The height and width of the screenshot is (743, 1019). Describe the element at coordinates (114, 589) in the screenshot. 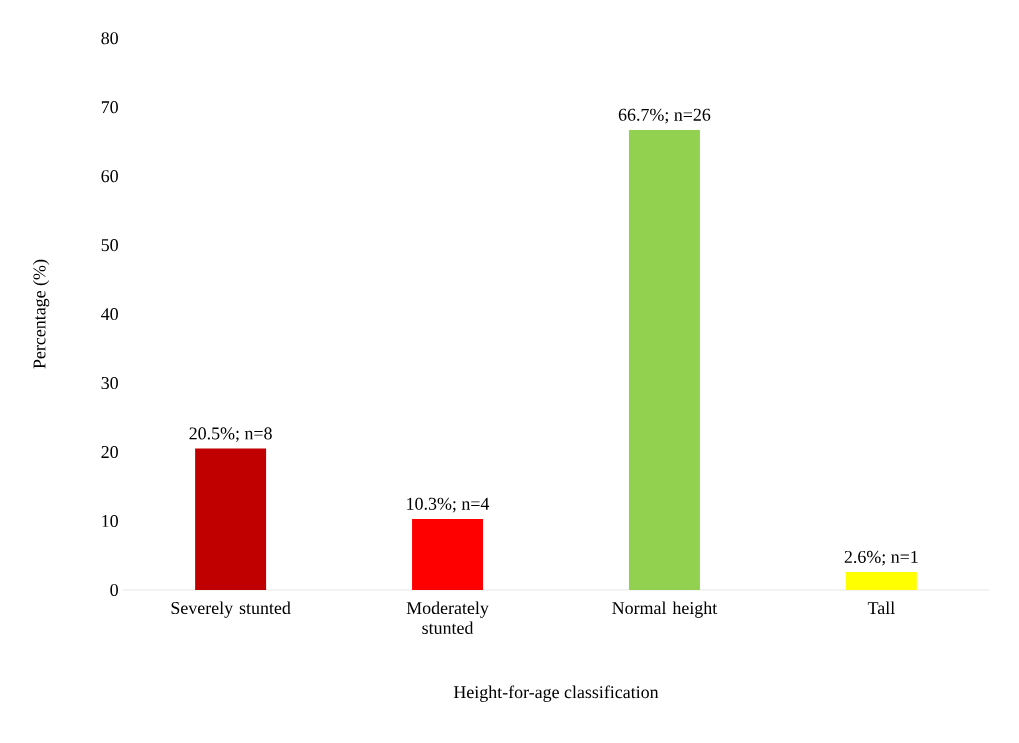

I see `y-tick-label: 0` at that location.